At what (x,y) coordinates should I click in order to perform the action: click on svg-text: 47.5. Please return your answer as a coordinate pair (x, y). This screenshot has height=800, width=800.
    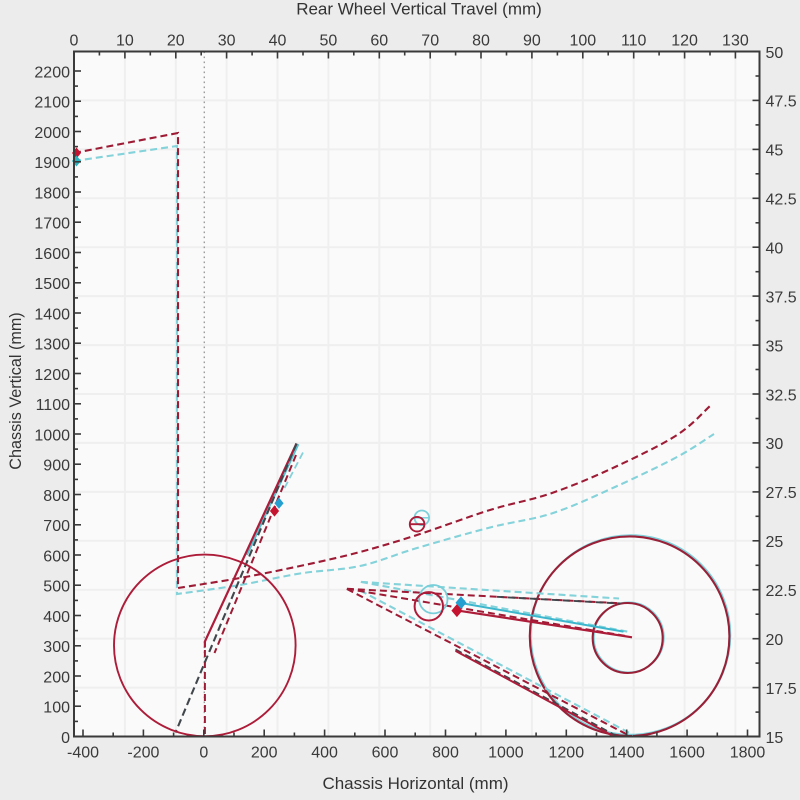
    Looking at the image, I should click on (781, 102).